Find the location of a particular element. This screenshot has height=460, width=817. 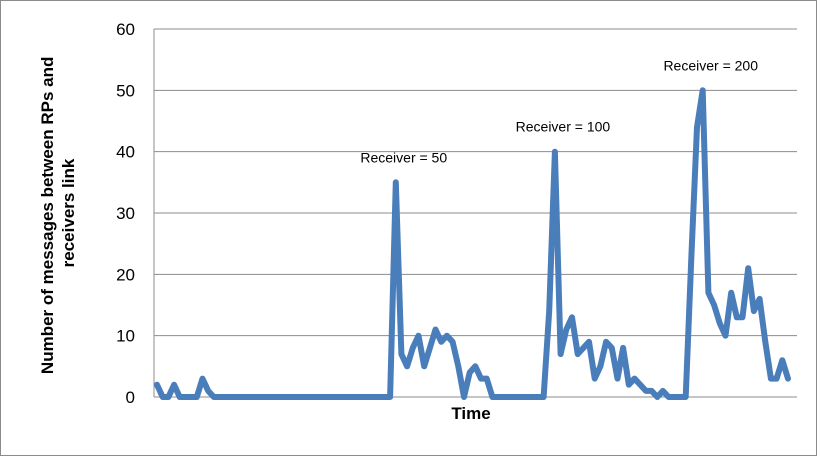

y-tick-label: 0 is located at coordinates (130, 397).